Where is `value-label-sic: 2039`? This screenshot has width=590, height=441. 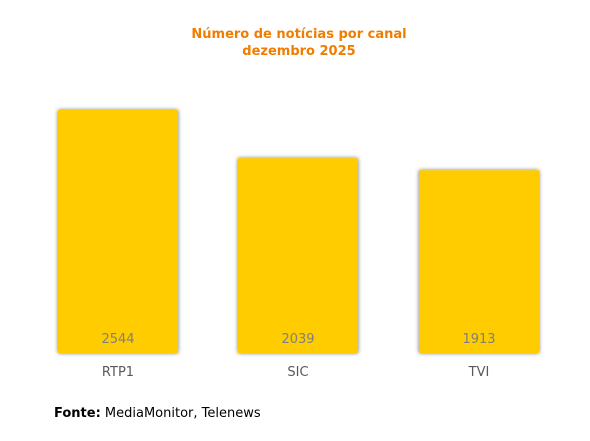 value-label-sic: 2039 is located at coordinates (297, 339).